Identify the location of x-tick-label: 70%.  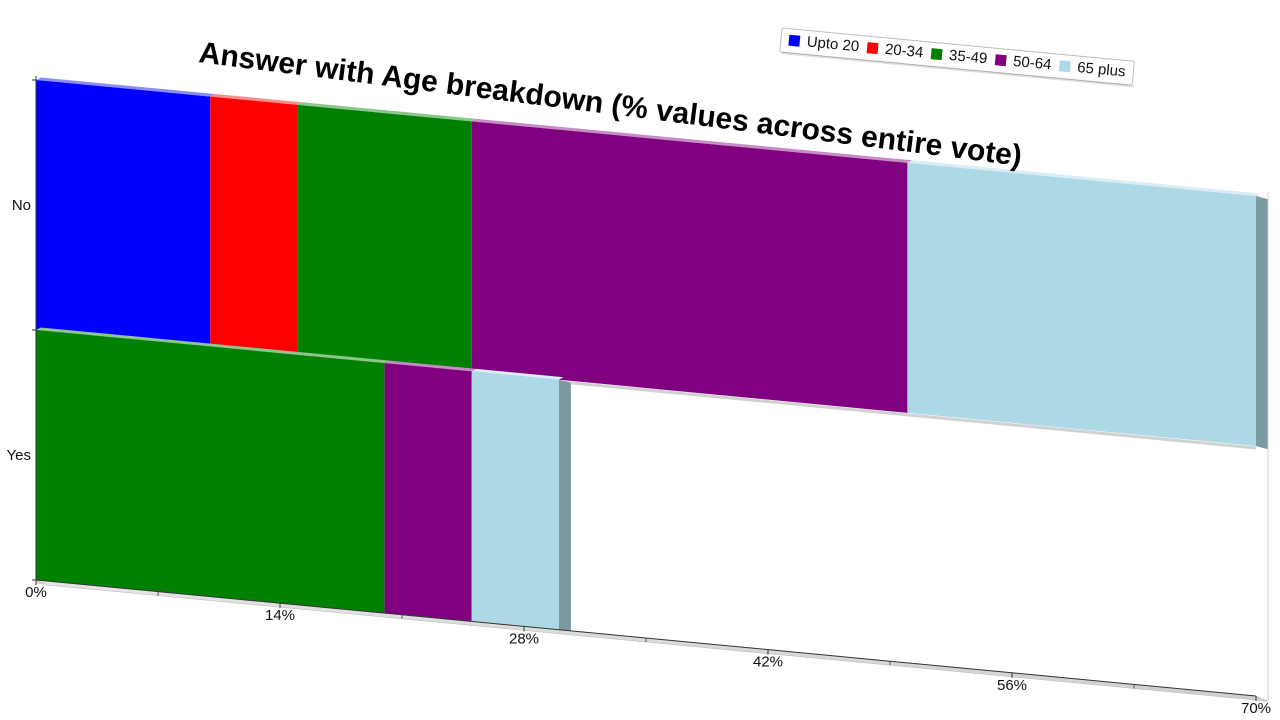
(1256, 708).